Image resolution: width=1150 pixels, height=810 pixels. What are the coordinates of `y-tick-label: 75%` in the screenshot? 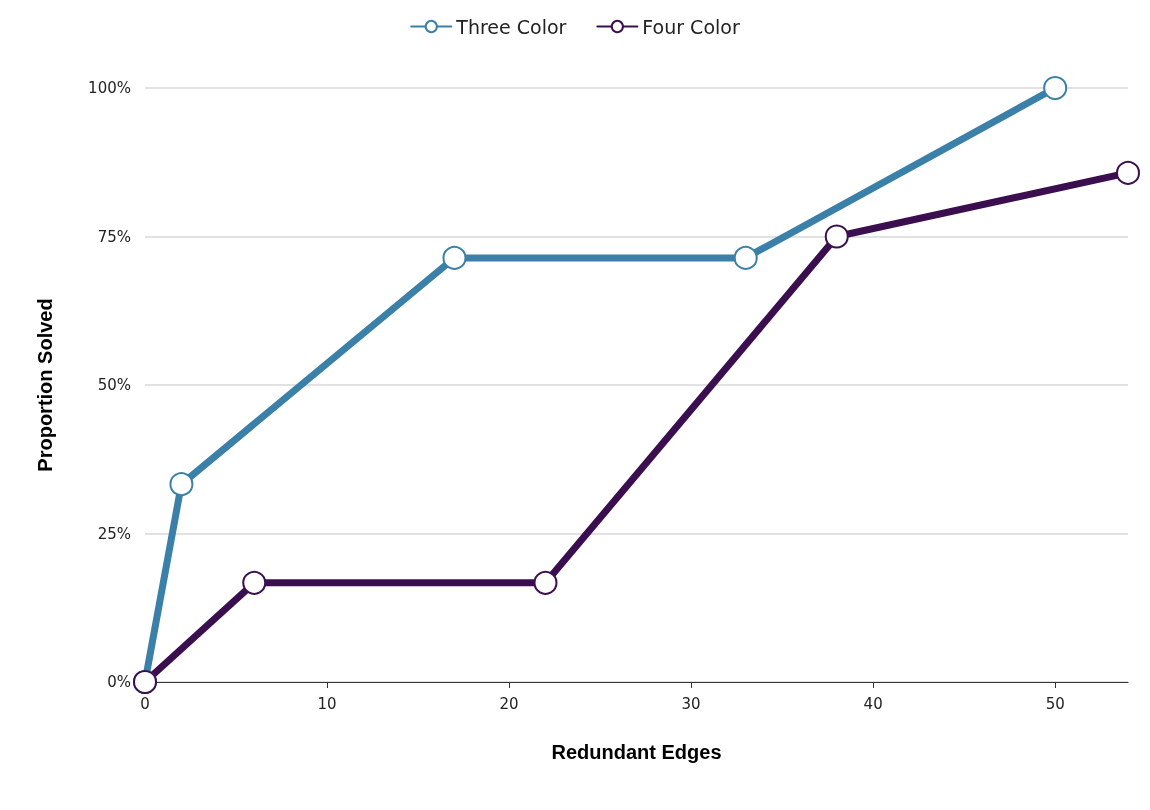 It's located at (114, 236).